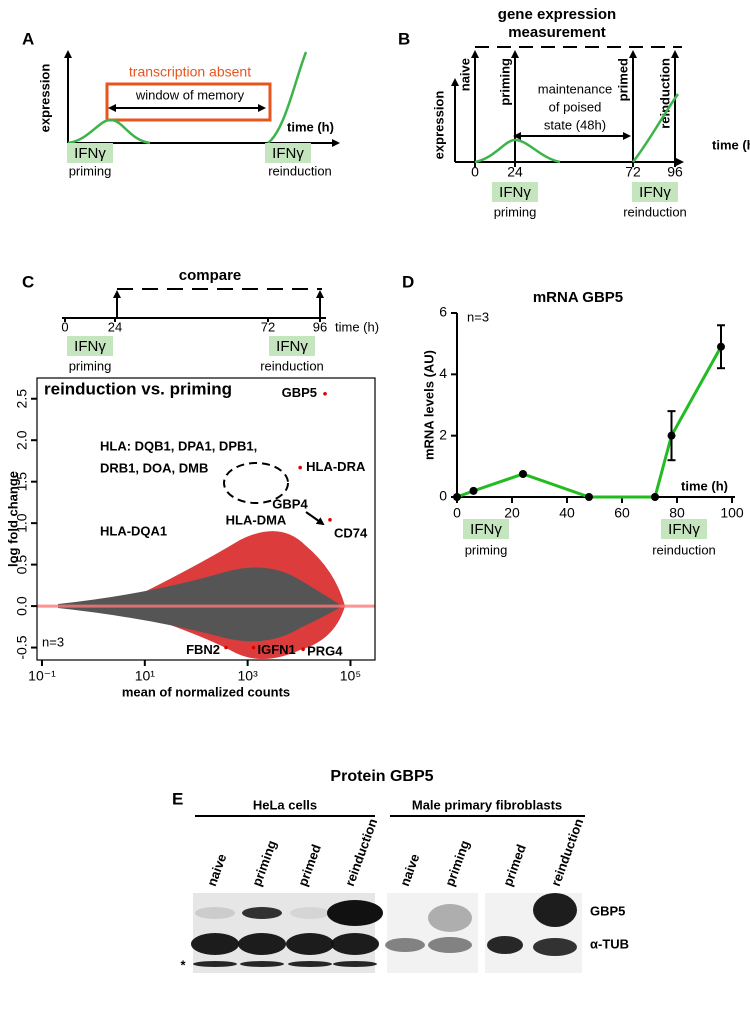  What do you see at coordinates (575, 106) in the screenshot?
I see `note: of poised` at bounding box center [575, 106].